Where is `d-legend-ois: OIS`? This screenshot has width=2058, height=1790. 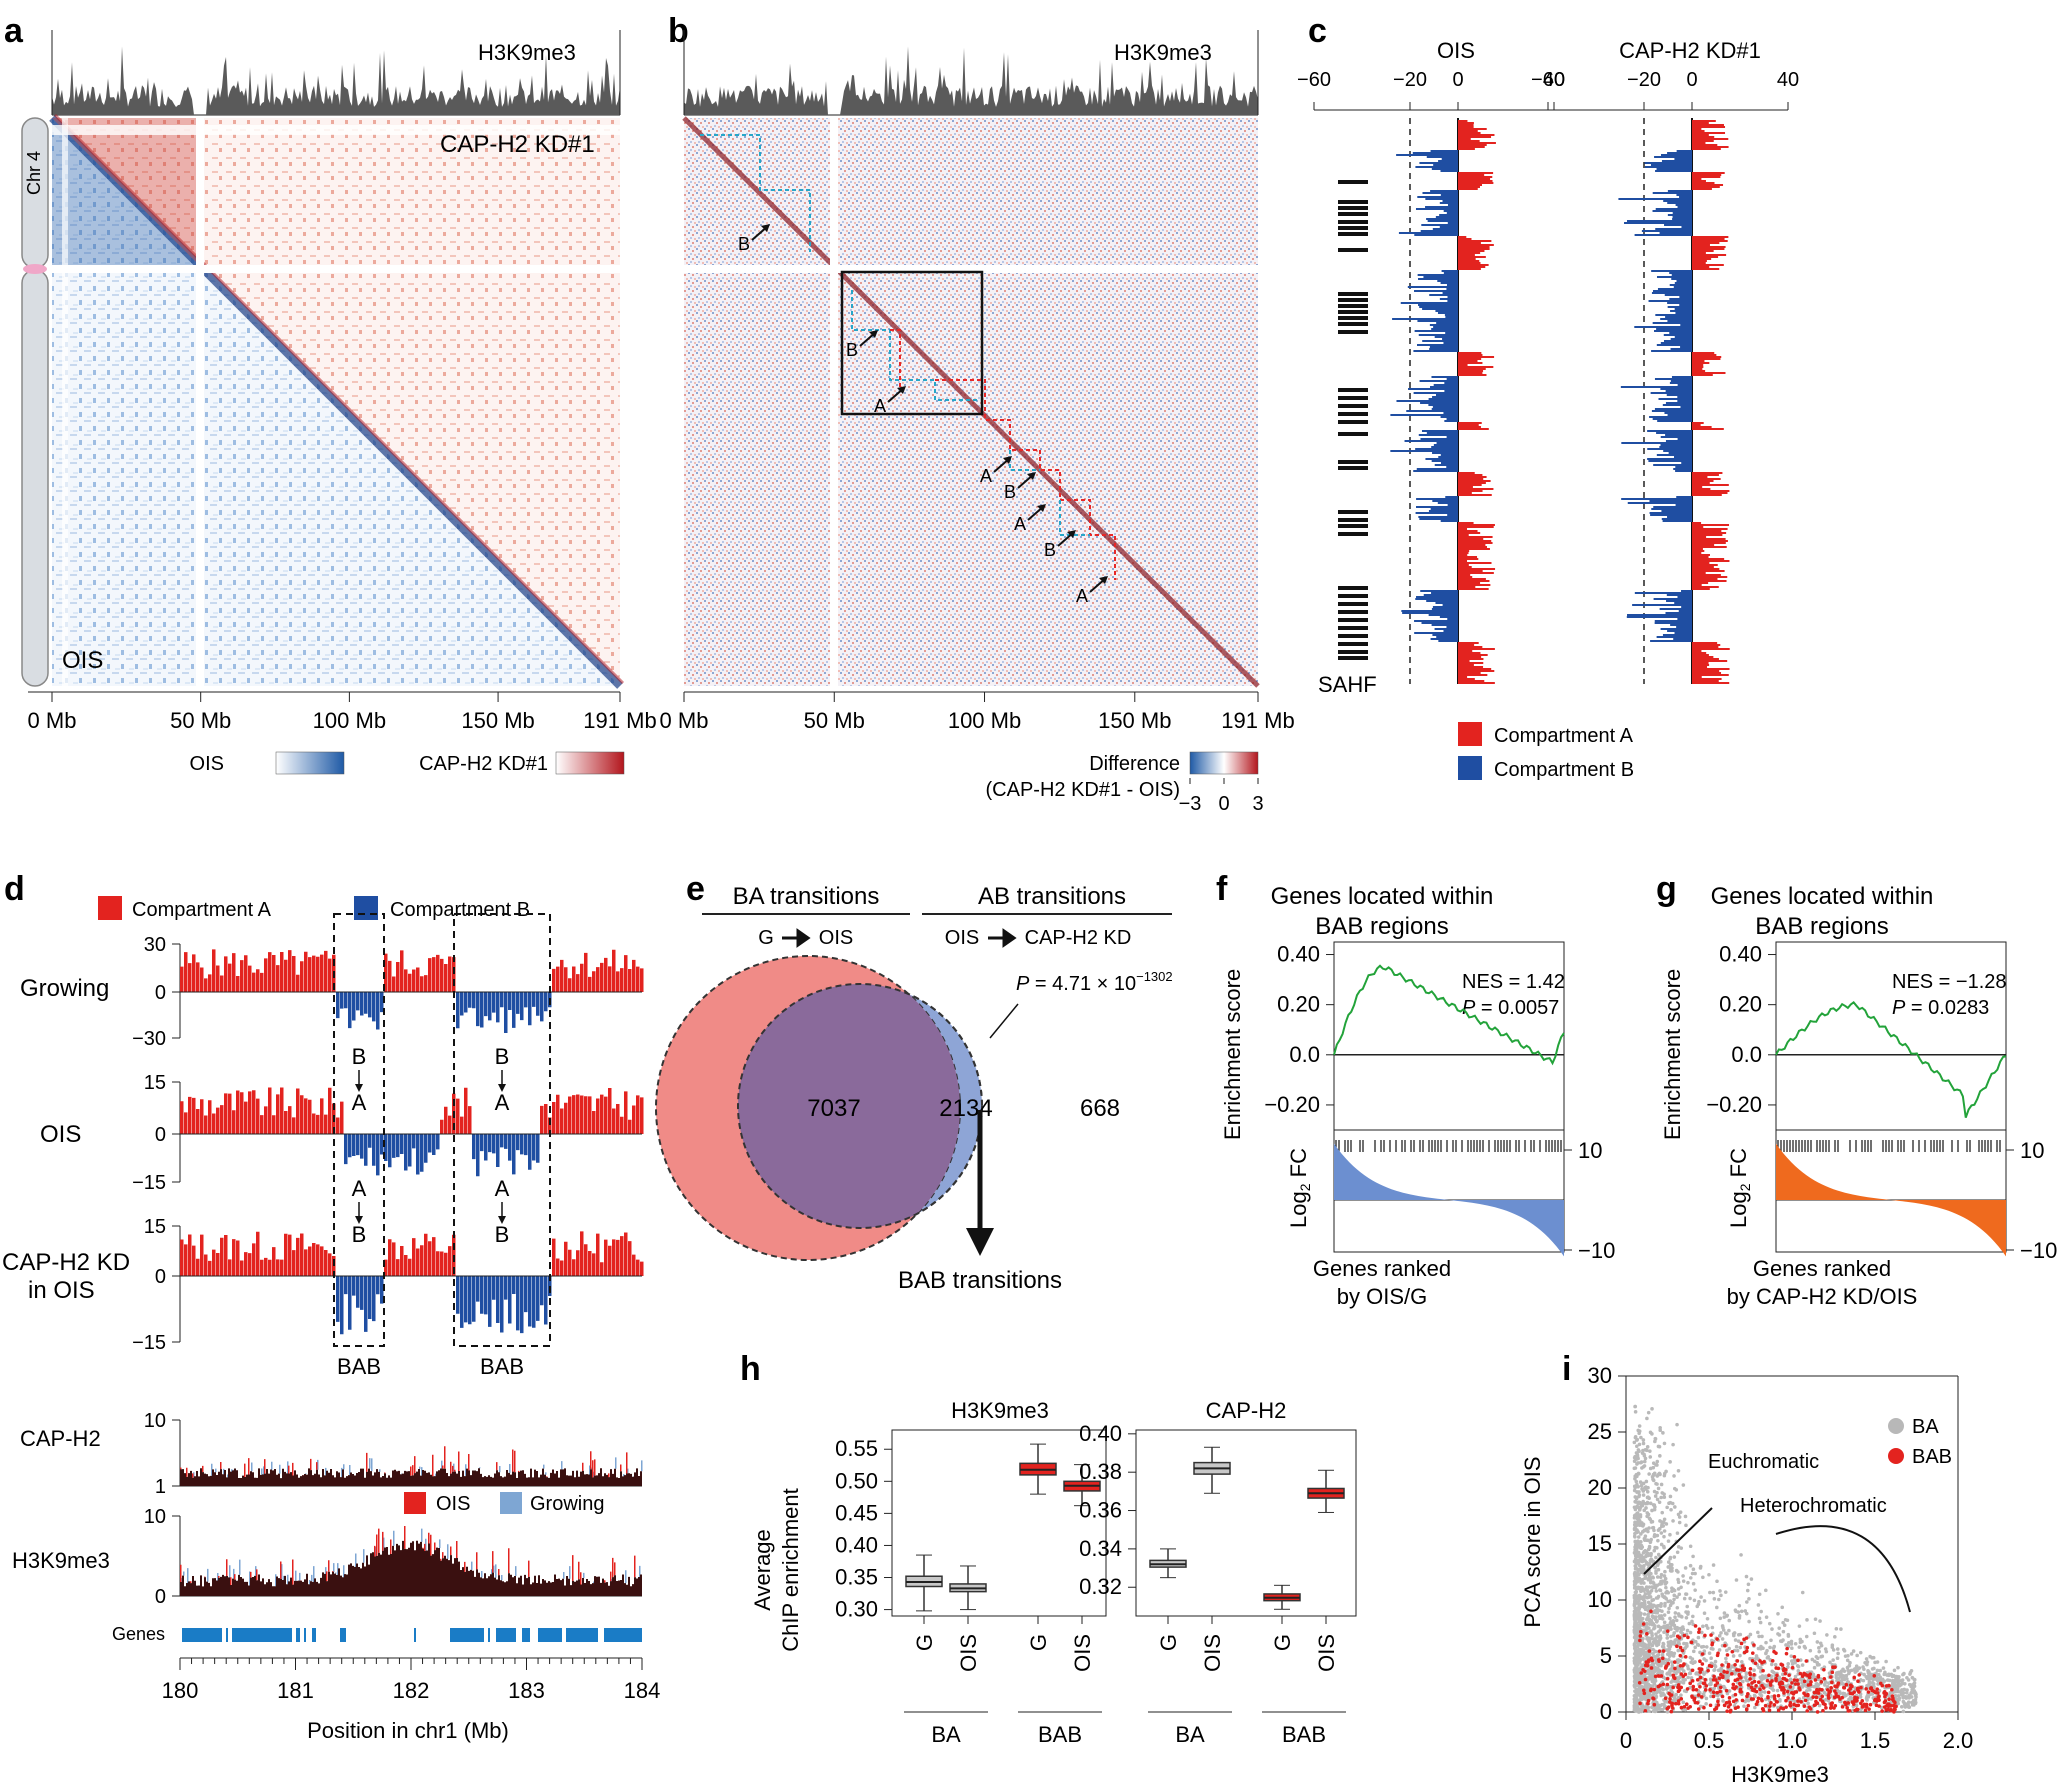 d-legend-ois: OIS is located at coordinates (453, 1504).